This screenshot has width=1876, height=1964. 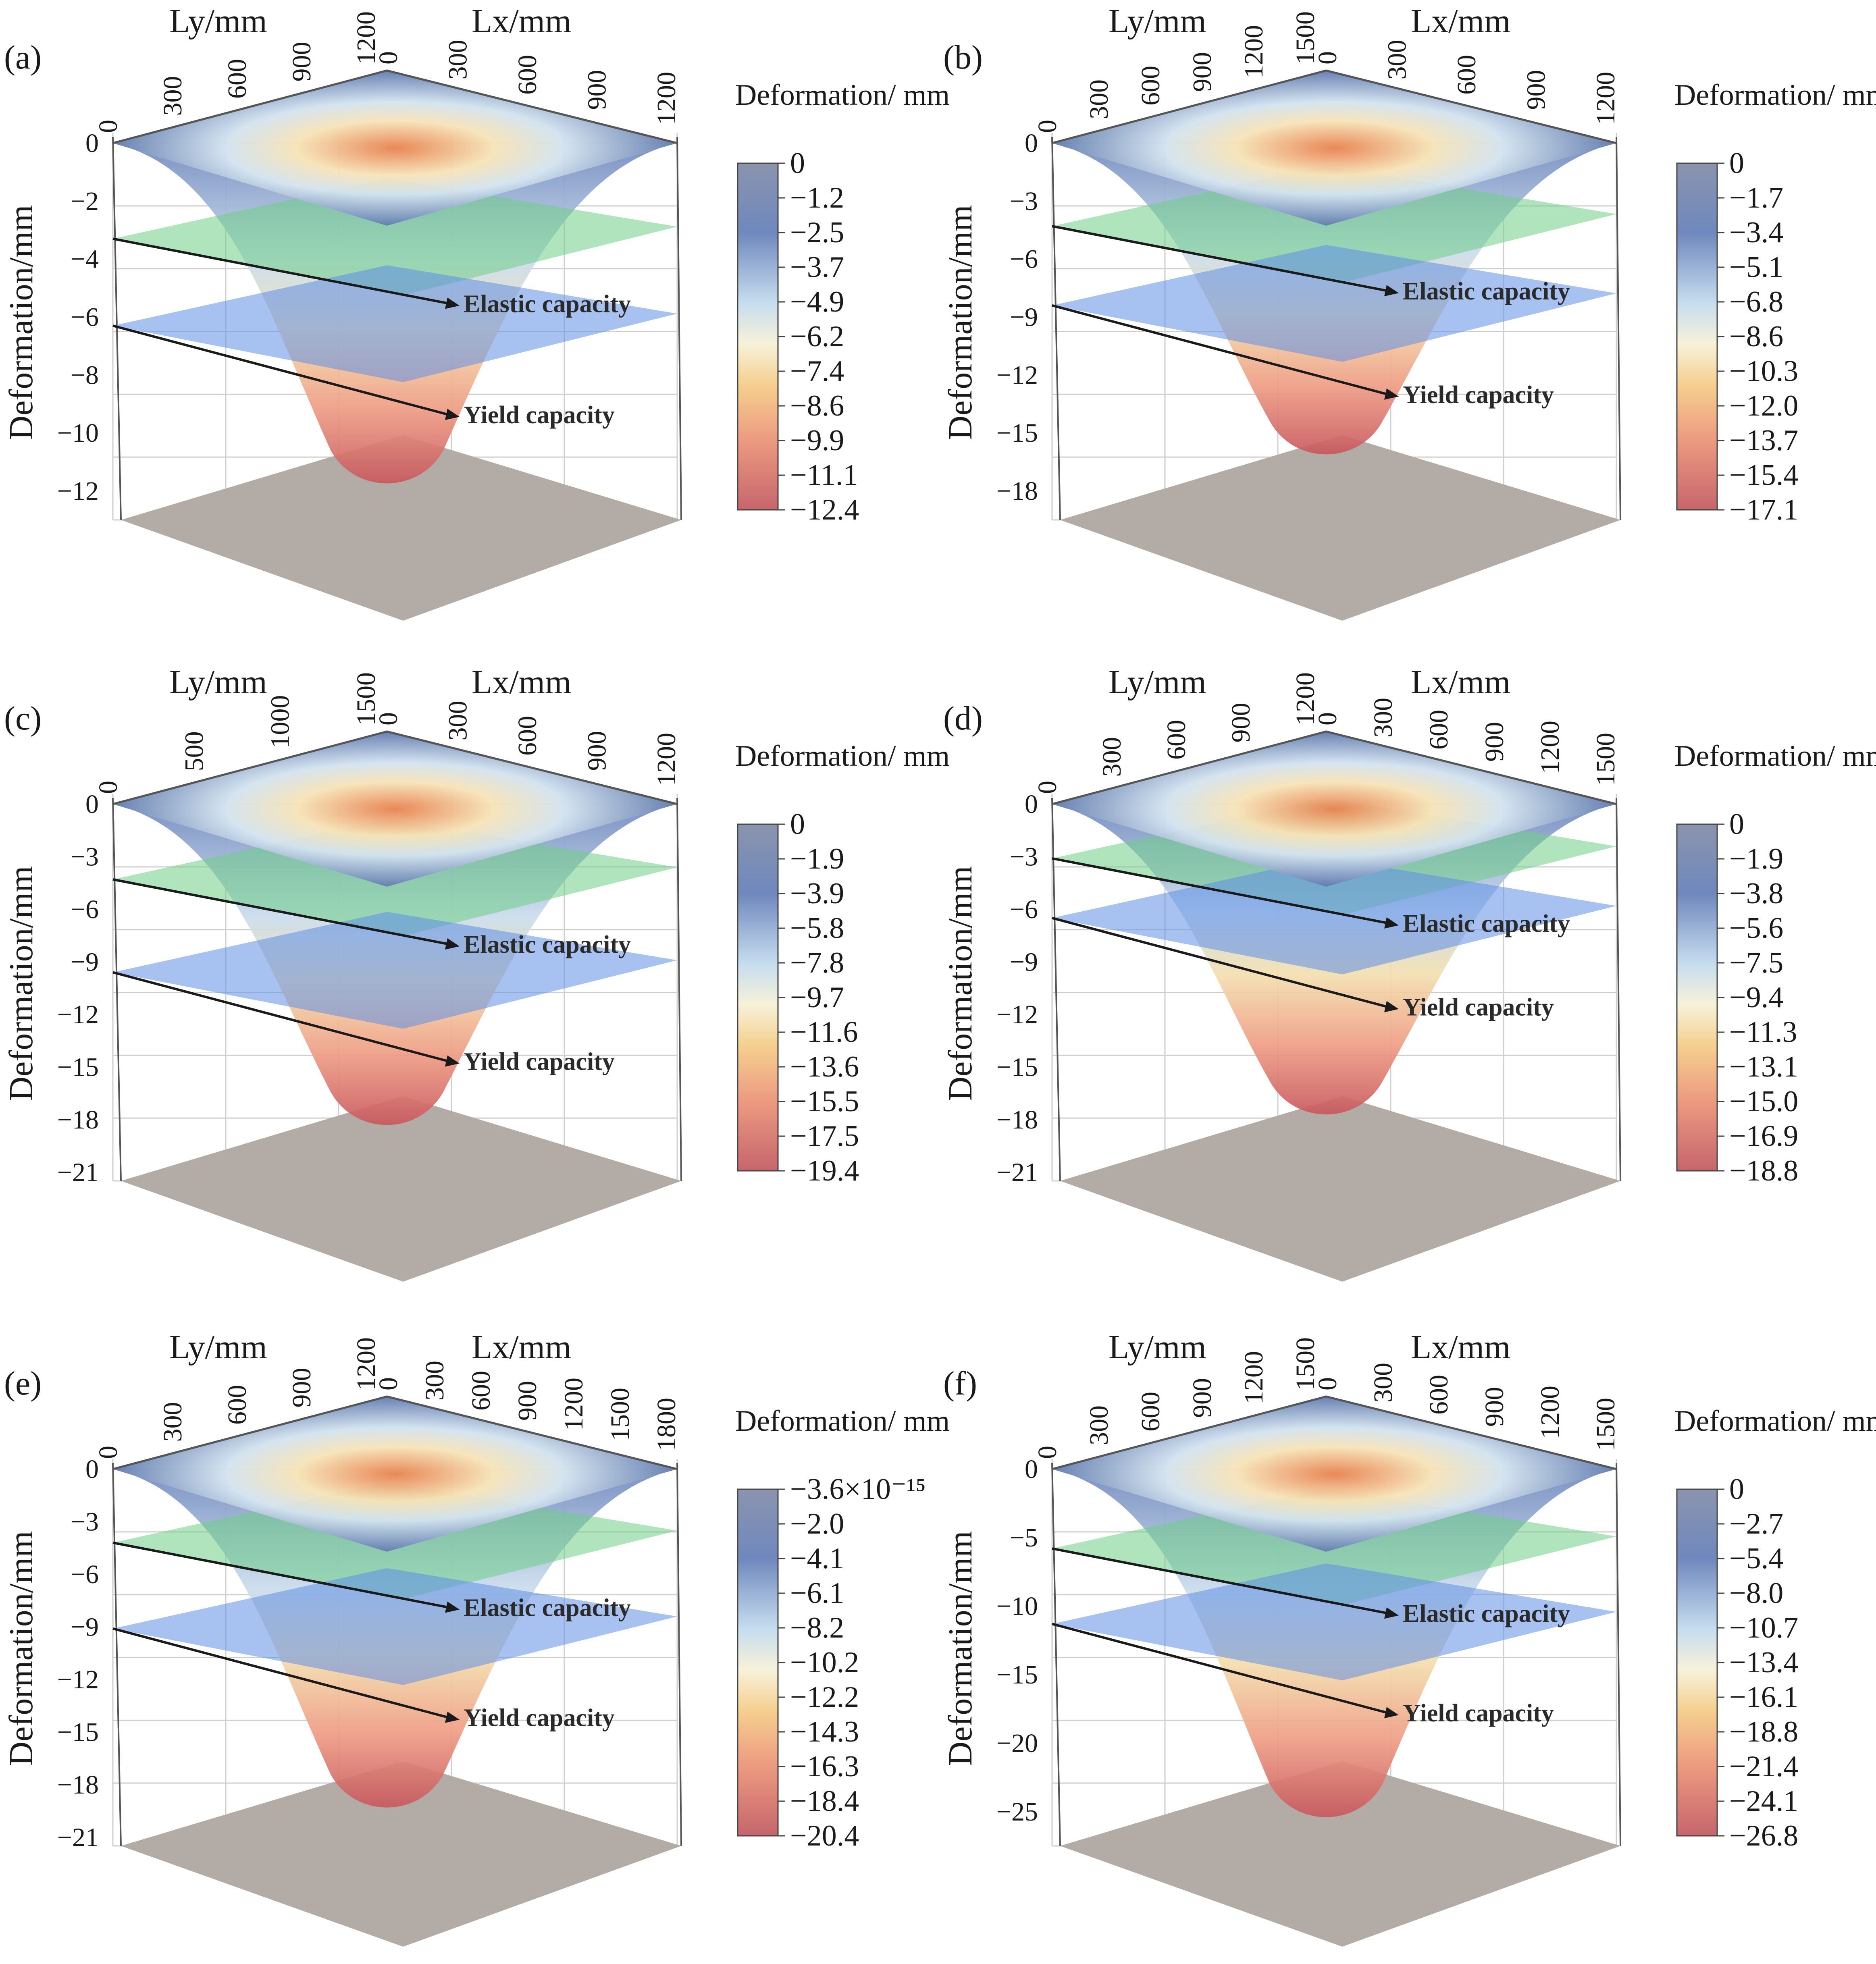 What do you see at coordinates (1756, 893) in the screenshot?
I see `colorbar-tick-label: −3.8` at bounding box center [1756, 893].